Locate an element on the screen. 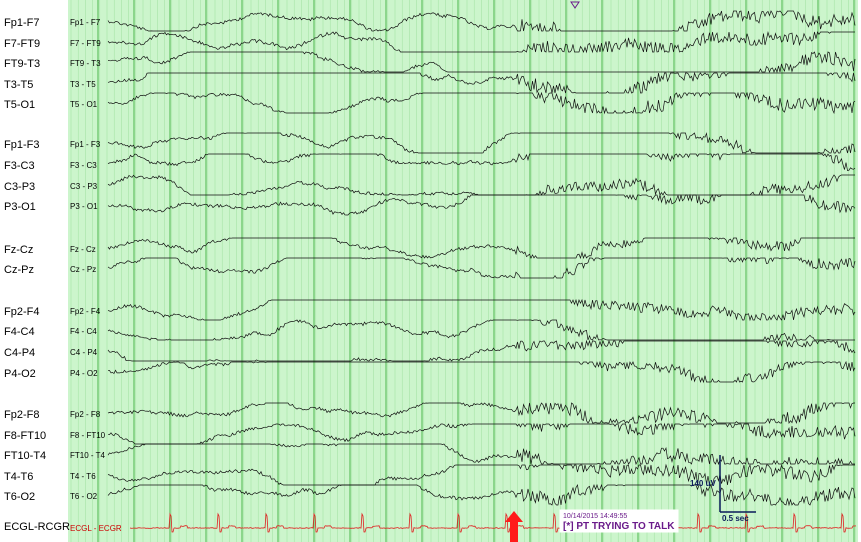 Image resolution: width=861 pixels, height=542 pixels. inner-label-p3-o1: P3 - O1 is located at coordinates (84, 206).